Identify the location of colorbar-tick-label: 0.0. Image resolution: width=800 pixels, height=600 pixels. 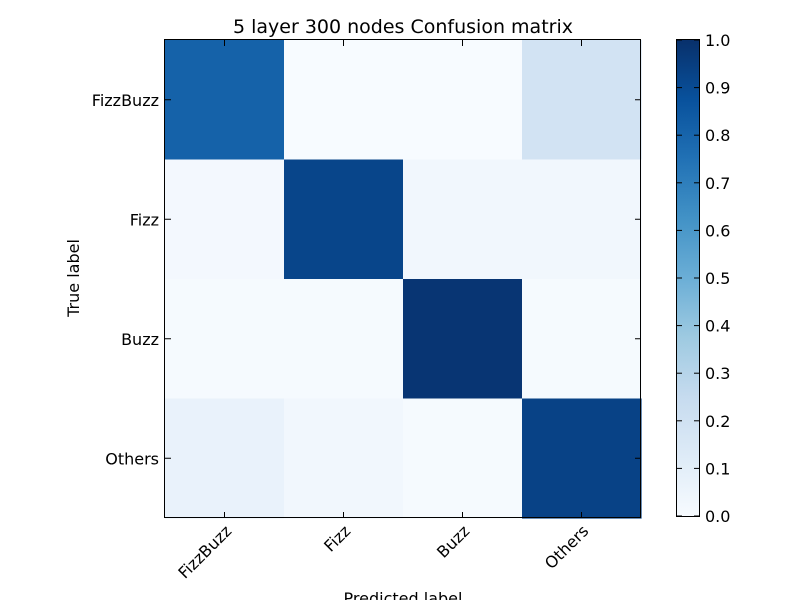
(717, 516).